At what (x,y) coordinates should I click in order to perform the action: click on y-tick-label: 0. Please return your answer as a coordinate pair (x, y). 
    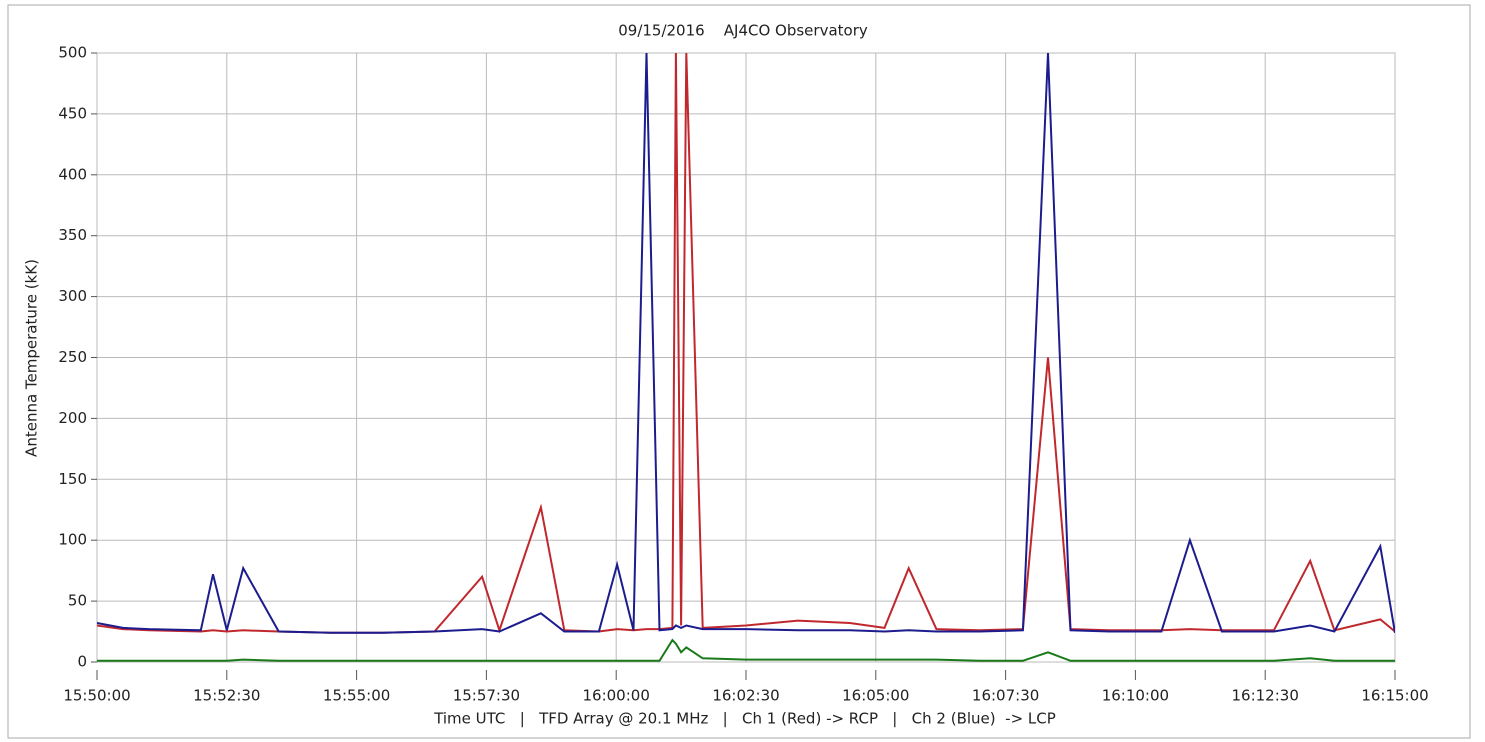
    Looking at the image, I should click on (82, 662).